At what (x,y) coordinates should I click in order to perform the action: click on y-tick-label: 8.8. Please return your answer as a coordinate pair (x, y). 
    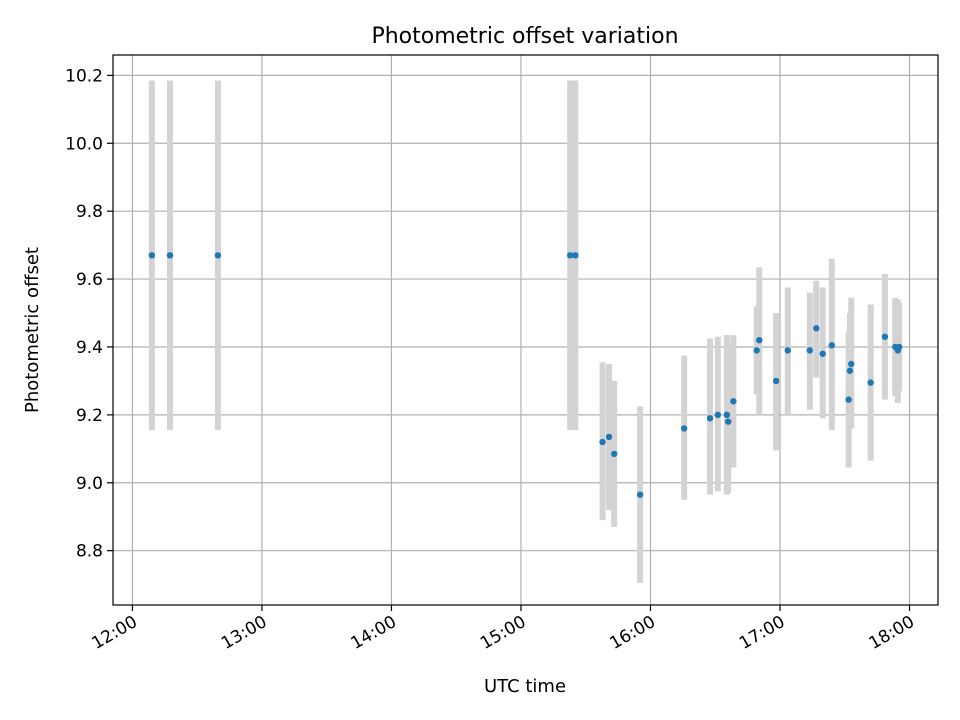
    Looking at the image, I should click on (89, 552).